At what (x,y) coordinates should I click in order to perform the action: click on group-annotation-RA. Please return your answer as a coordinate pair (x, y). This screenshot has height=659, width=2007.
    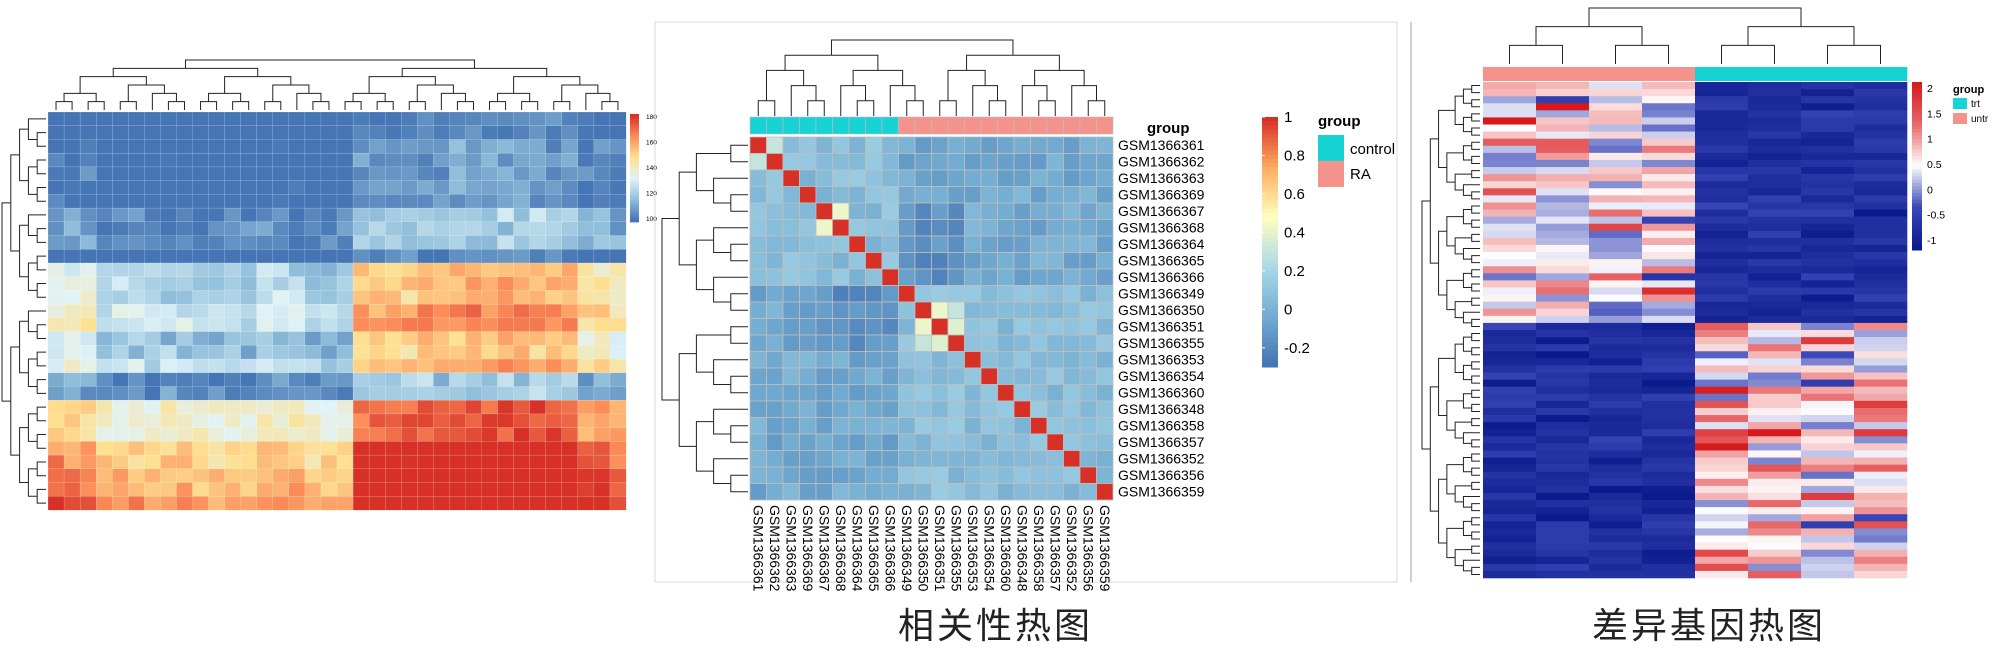
    Looking at the image, I should click on (973, 125).